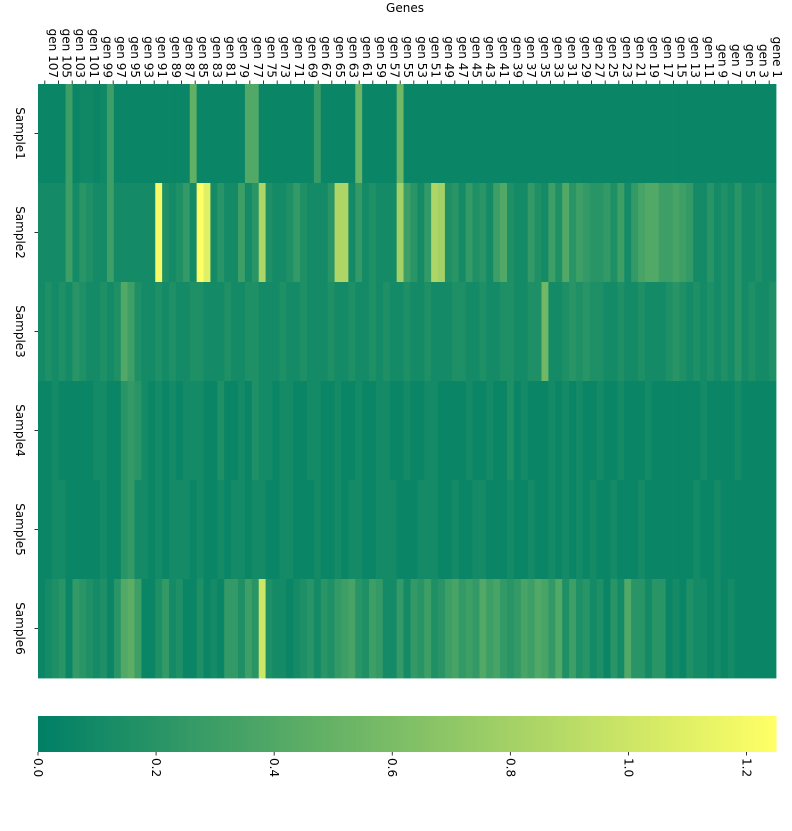 The image size is (792, 831). Describe the element at coordinates (94, 53) in the screenshot. I see `x-tick-label: gen 101` at that location.